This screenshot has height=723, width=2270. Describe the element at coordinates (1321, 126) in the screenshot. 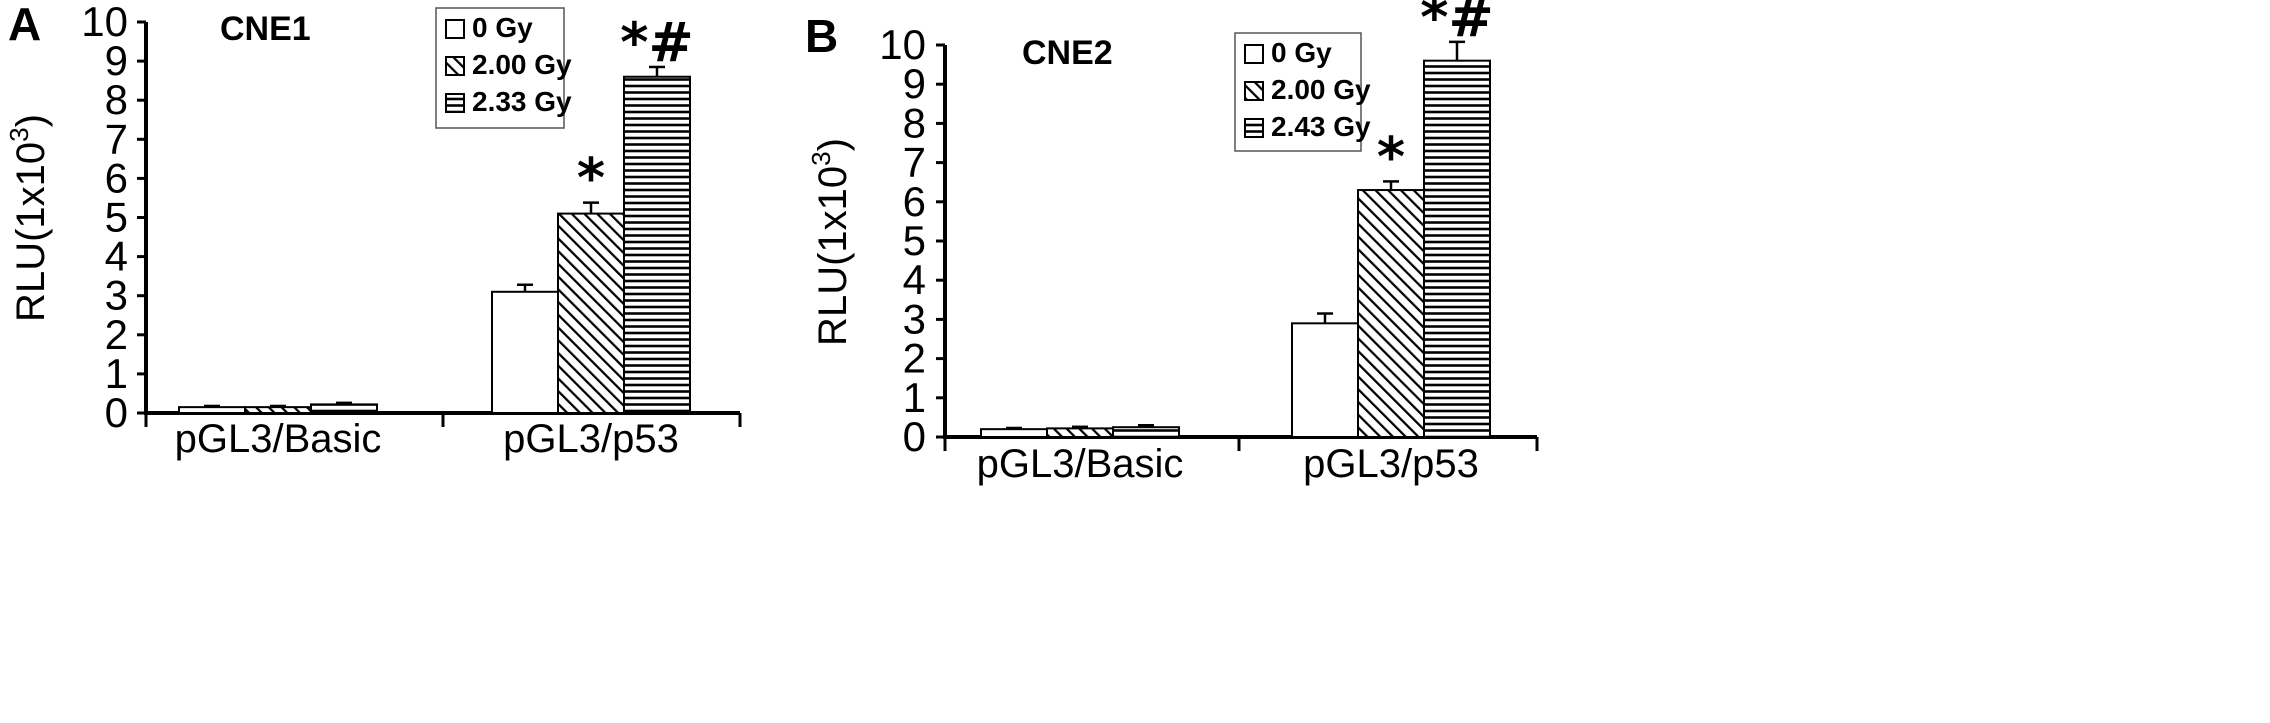

I see `legend-label: 2.43 Gy` at that location.